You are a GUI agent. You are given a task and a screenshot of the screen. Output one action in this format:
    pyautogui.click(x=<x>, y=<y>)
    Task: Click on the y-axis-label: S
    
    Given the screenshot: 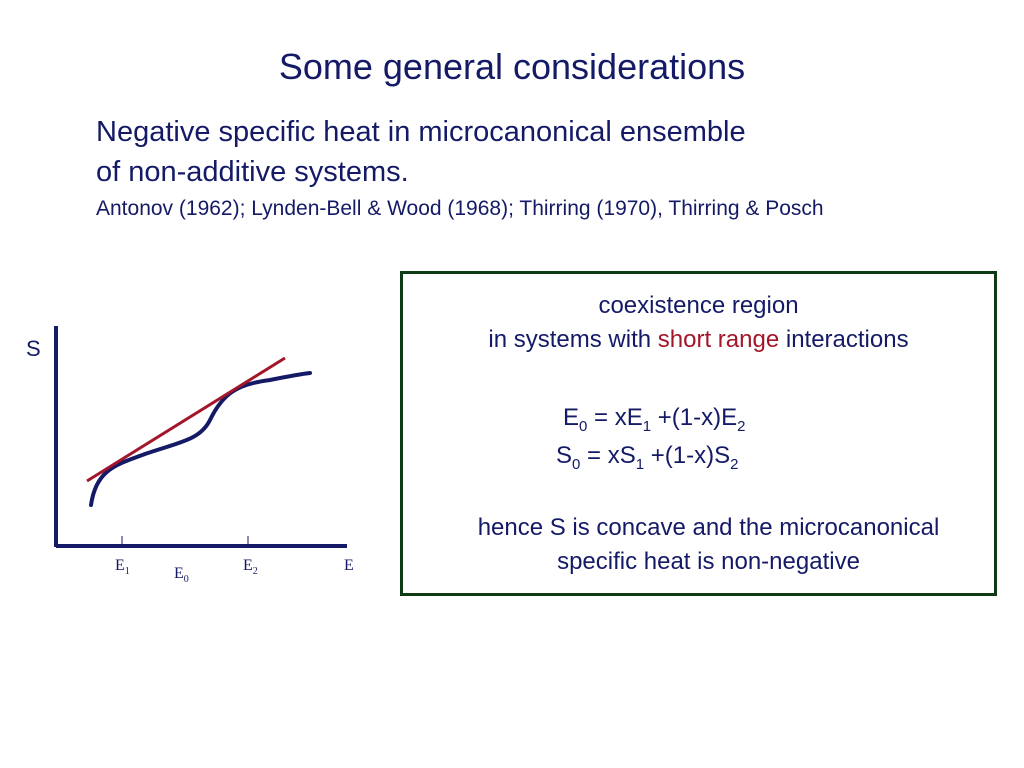 What is the action you would take?
    pyautogui.click(x=33, y=348)
    